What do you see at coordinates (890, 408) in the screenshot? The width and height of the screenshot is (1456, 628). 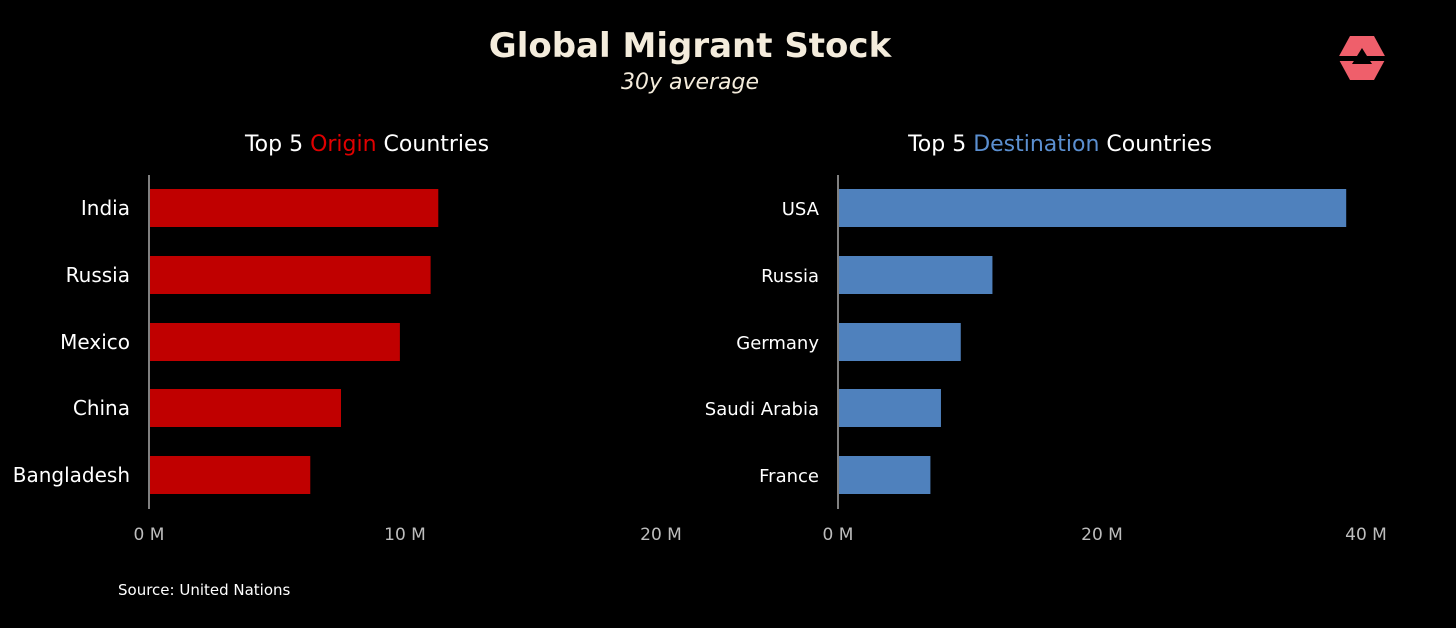 I see `destination-bar-saudi-arabia` at bounding box center [890, 408].